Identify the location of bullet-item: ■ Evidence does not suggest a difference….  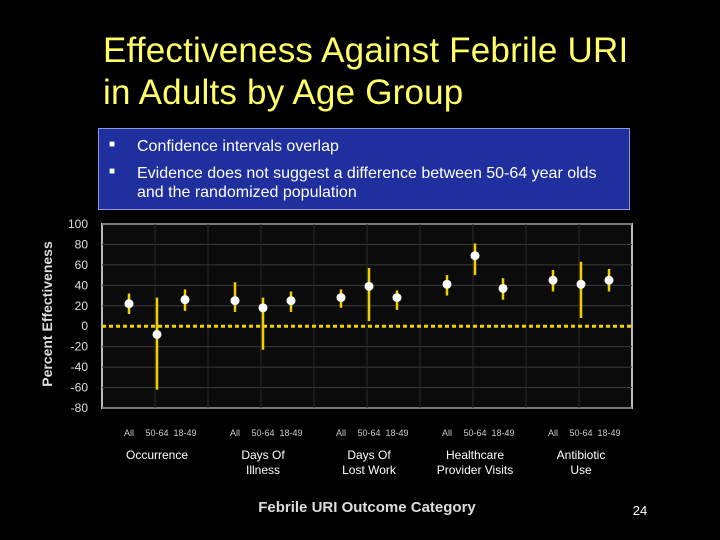
(364, 183).